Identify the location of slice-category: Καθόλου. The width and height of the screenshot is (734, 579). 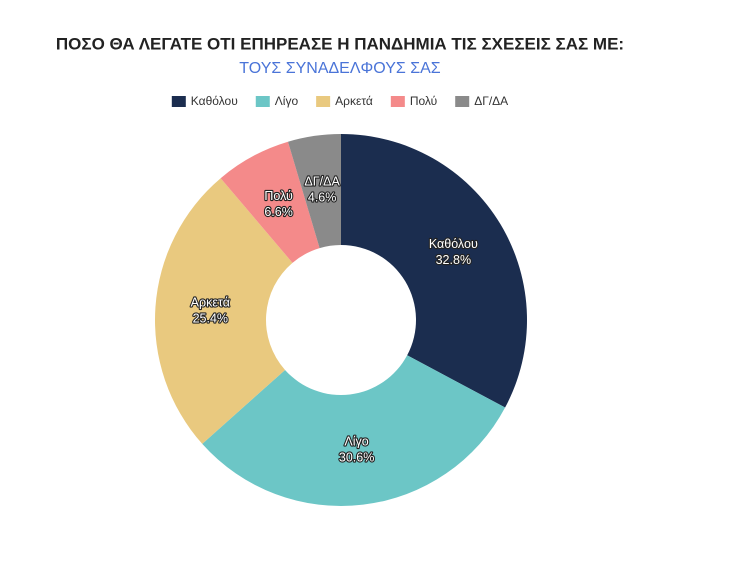
(453, 244).